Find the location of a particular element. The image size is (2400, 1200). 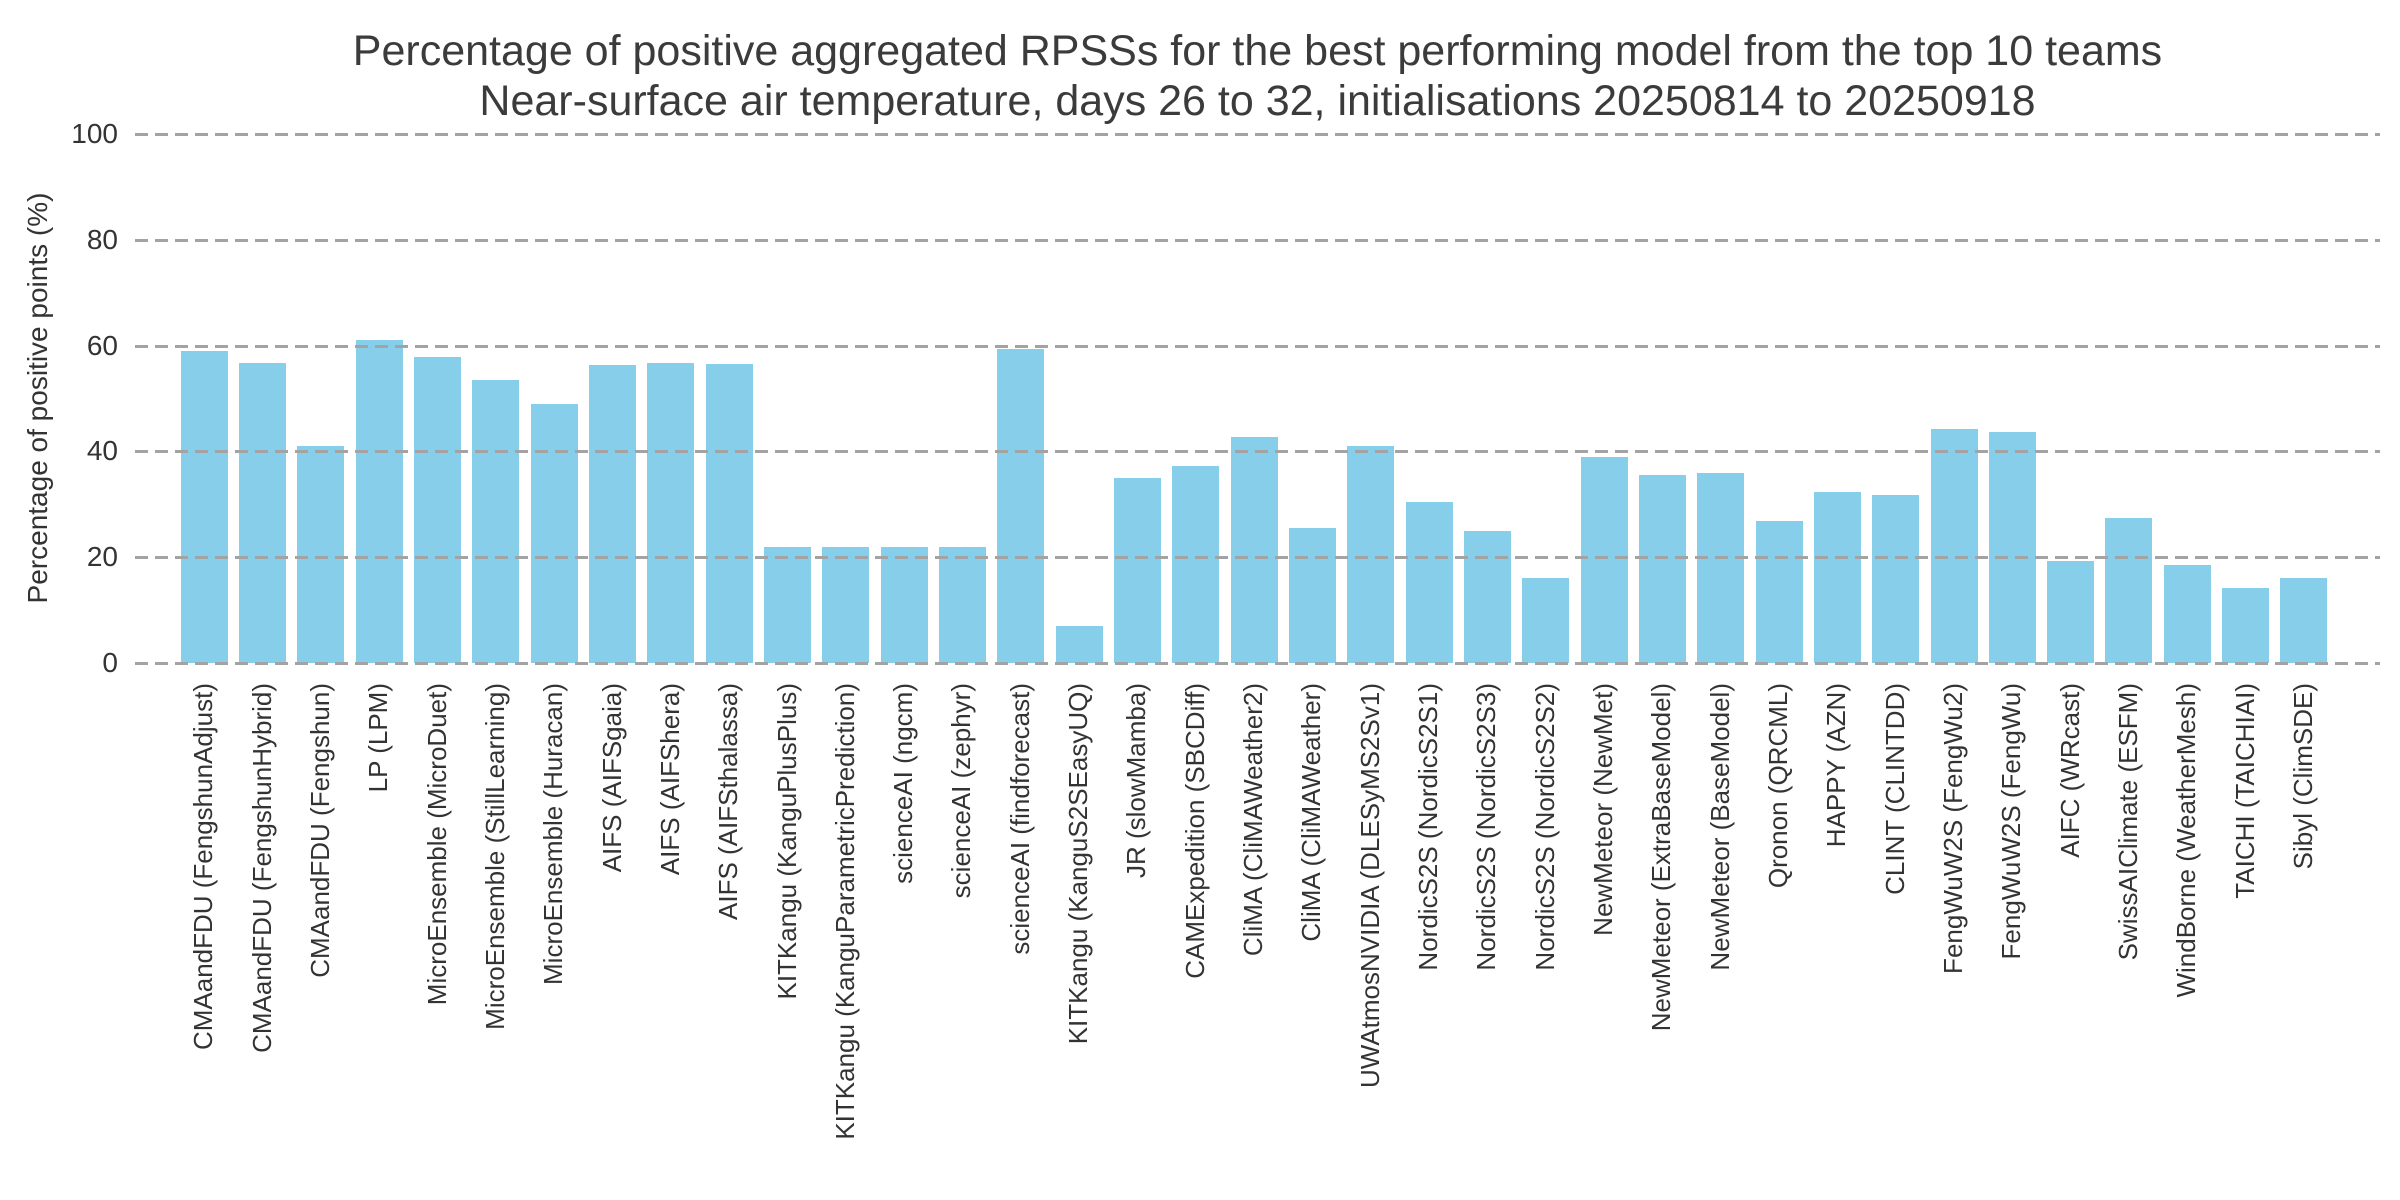

x-tick-label: Sibyl (ClimSDE) is located at coordinates (2303, 776).